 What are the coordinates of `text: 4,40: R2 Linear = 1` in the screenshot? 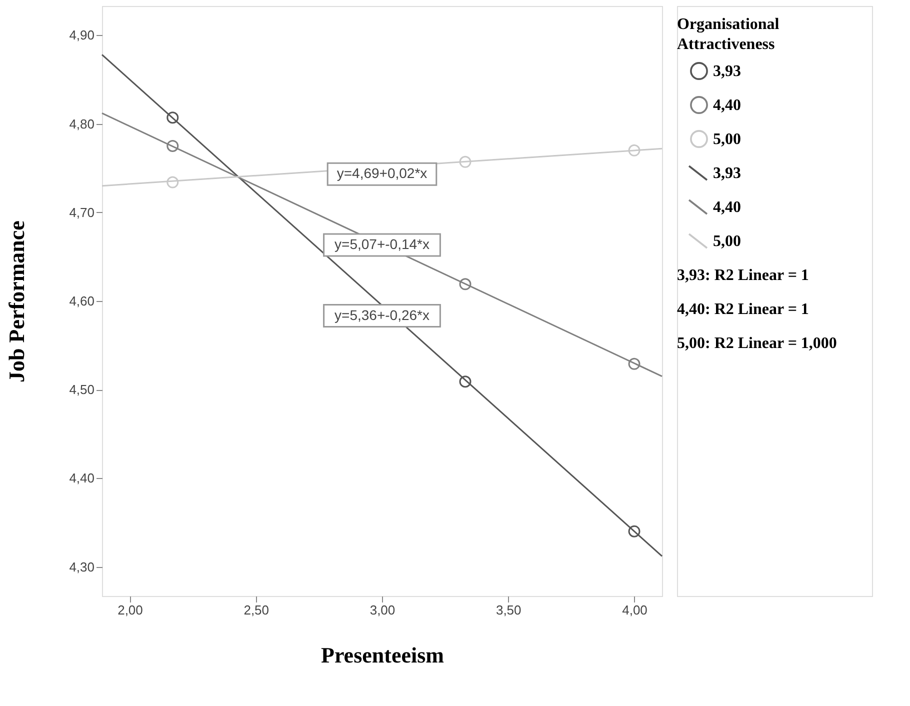 It's located at (743, 309).